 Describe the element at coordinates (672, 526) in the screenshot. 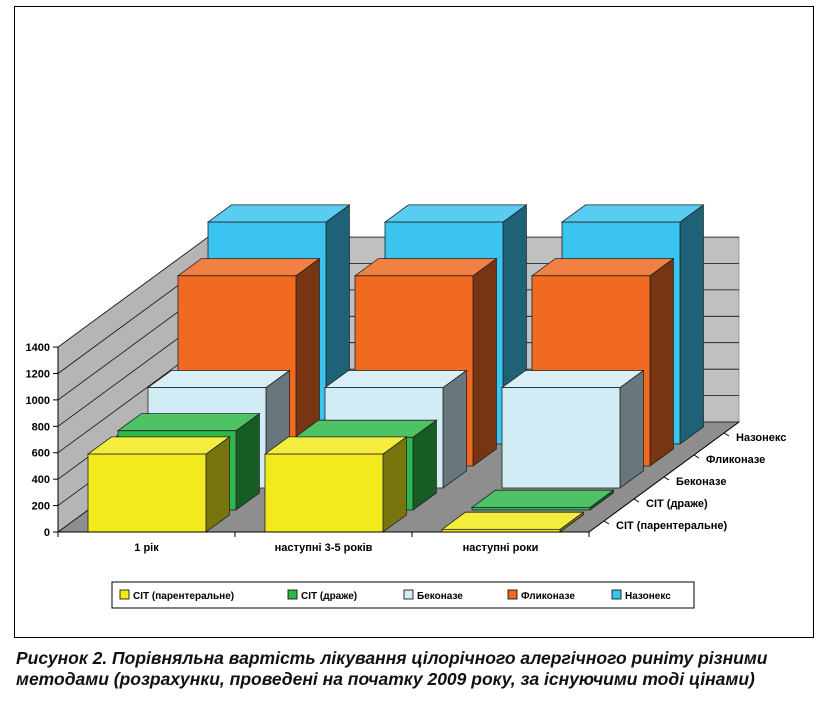

I see `depth-axis-label: СІТ (парентеральне)` at that location.